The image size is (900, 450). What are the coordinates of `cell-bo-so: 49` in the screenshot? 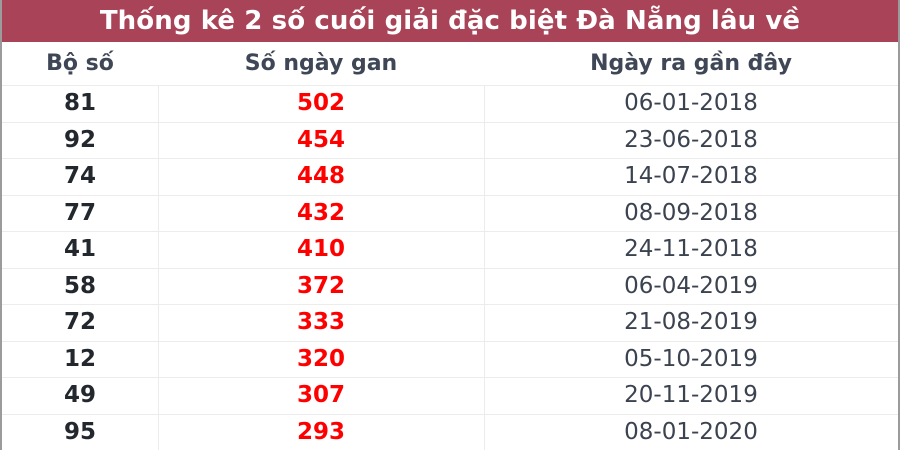 It's located at (79, 395).